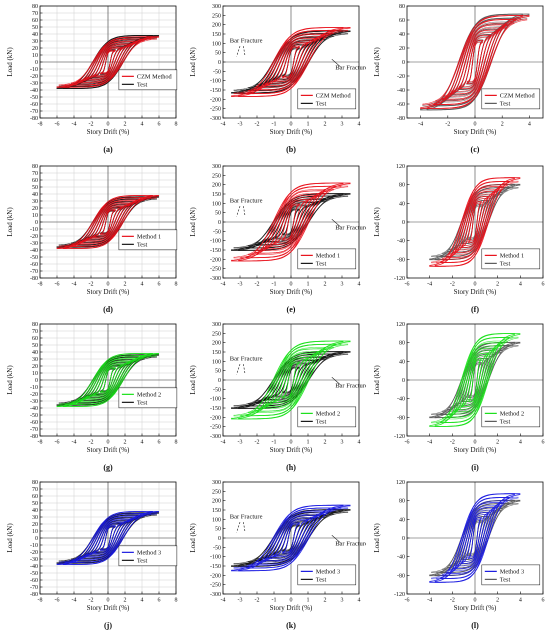 Image resolution: width=550 pixels, height=633 pixels. I want to click on panel-label: (c), so click(475, 149).